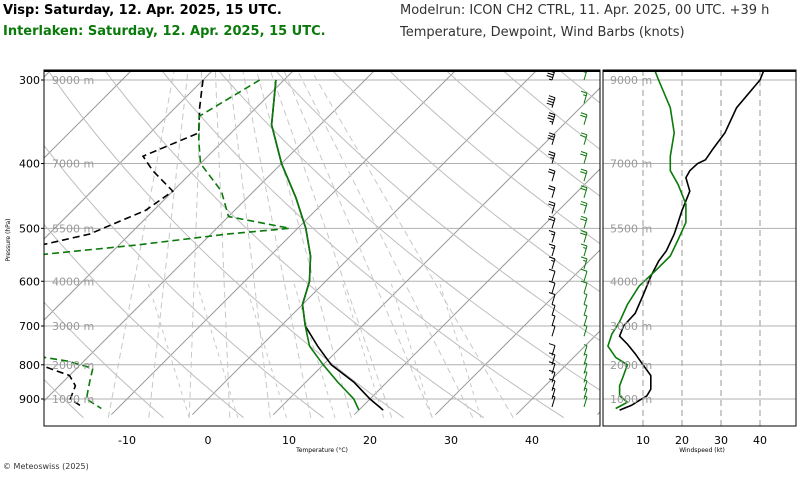 This screenshot has width=800, height=480. I want to click on altitude-label: 4000 m, so click(73, 281).